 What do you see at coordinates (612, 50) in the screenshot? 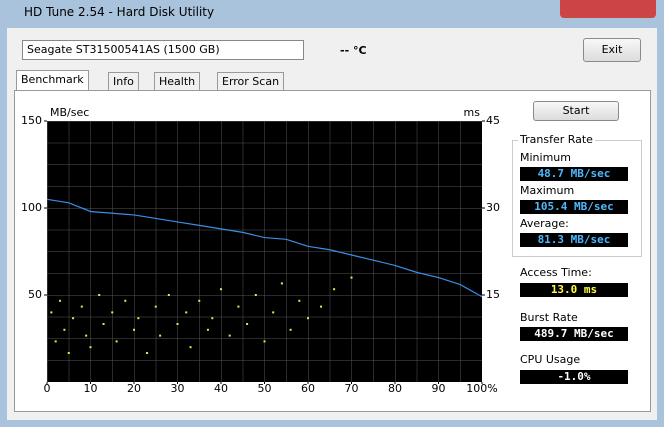
I see `exit-button: Exit` at bounding box center [612, 50].